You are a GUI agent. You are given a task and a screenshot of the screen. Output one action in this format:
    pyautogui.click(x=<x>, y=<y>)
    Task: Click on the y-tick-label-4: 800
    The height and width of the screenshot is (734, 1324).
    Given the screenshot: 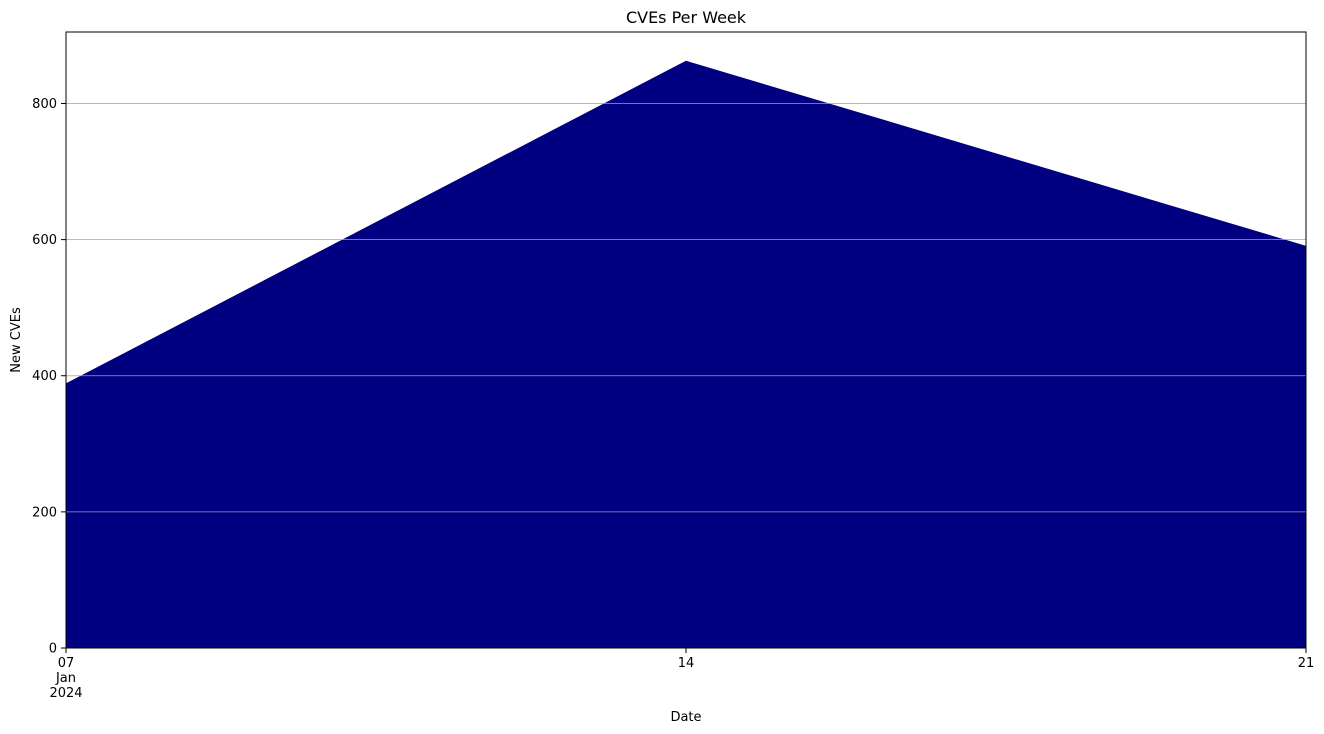 What is the action you would take?
    pyautogui.click(x=44, y=104)
    